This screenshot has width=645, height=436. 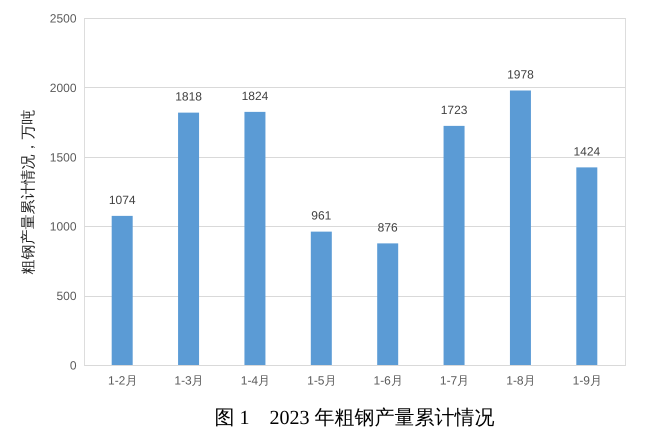 What do you see at coordinates (189, 381) in the screenshot?
I see `x-tick-label: 1-3月` at bounding box center [189, 381].